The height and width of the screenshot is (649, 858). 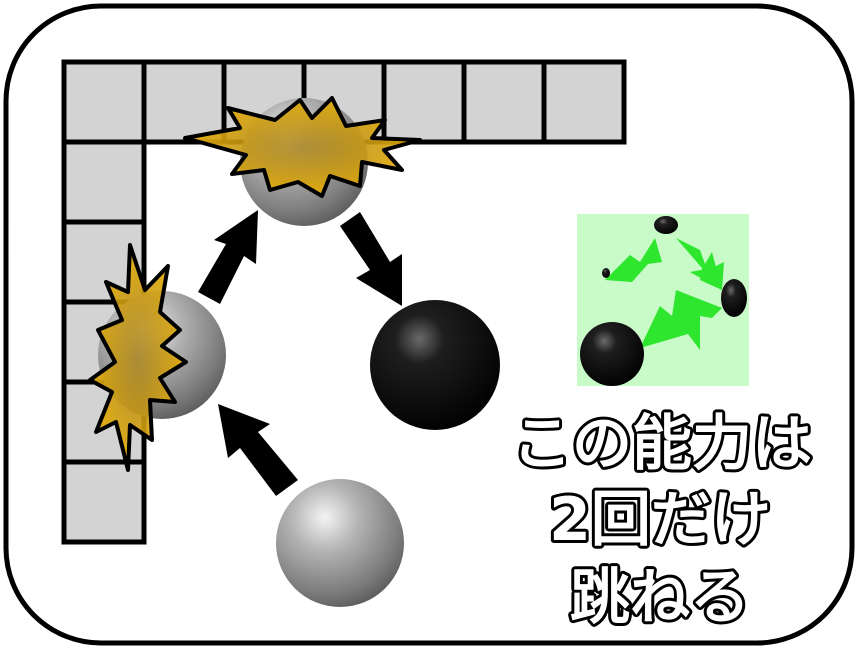 I want to click on caption: この能力は 2回だけ 跳ねる, so click(x=662, y=521).